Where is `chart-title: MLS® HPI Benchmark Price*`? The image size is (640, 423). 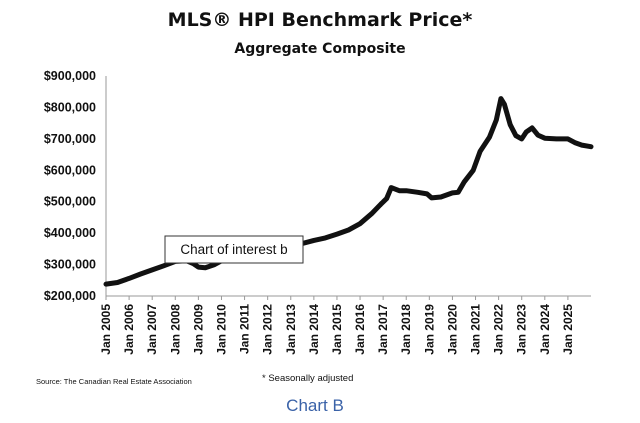
chart-title: MLS® HPI Benchmark Price* is located at coordinates (320, 20).